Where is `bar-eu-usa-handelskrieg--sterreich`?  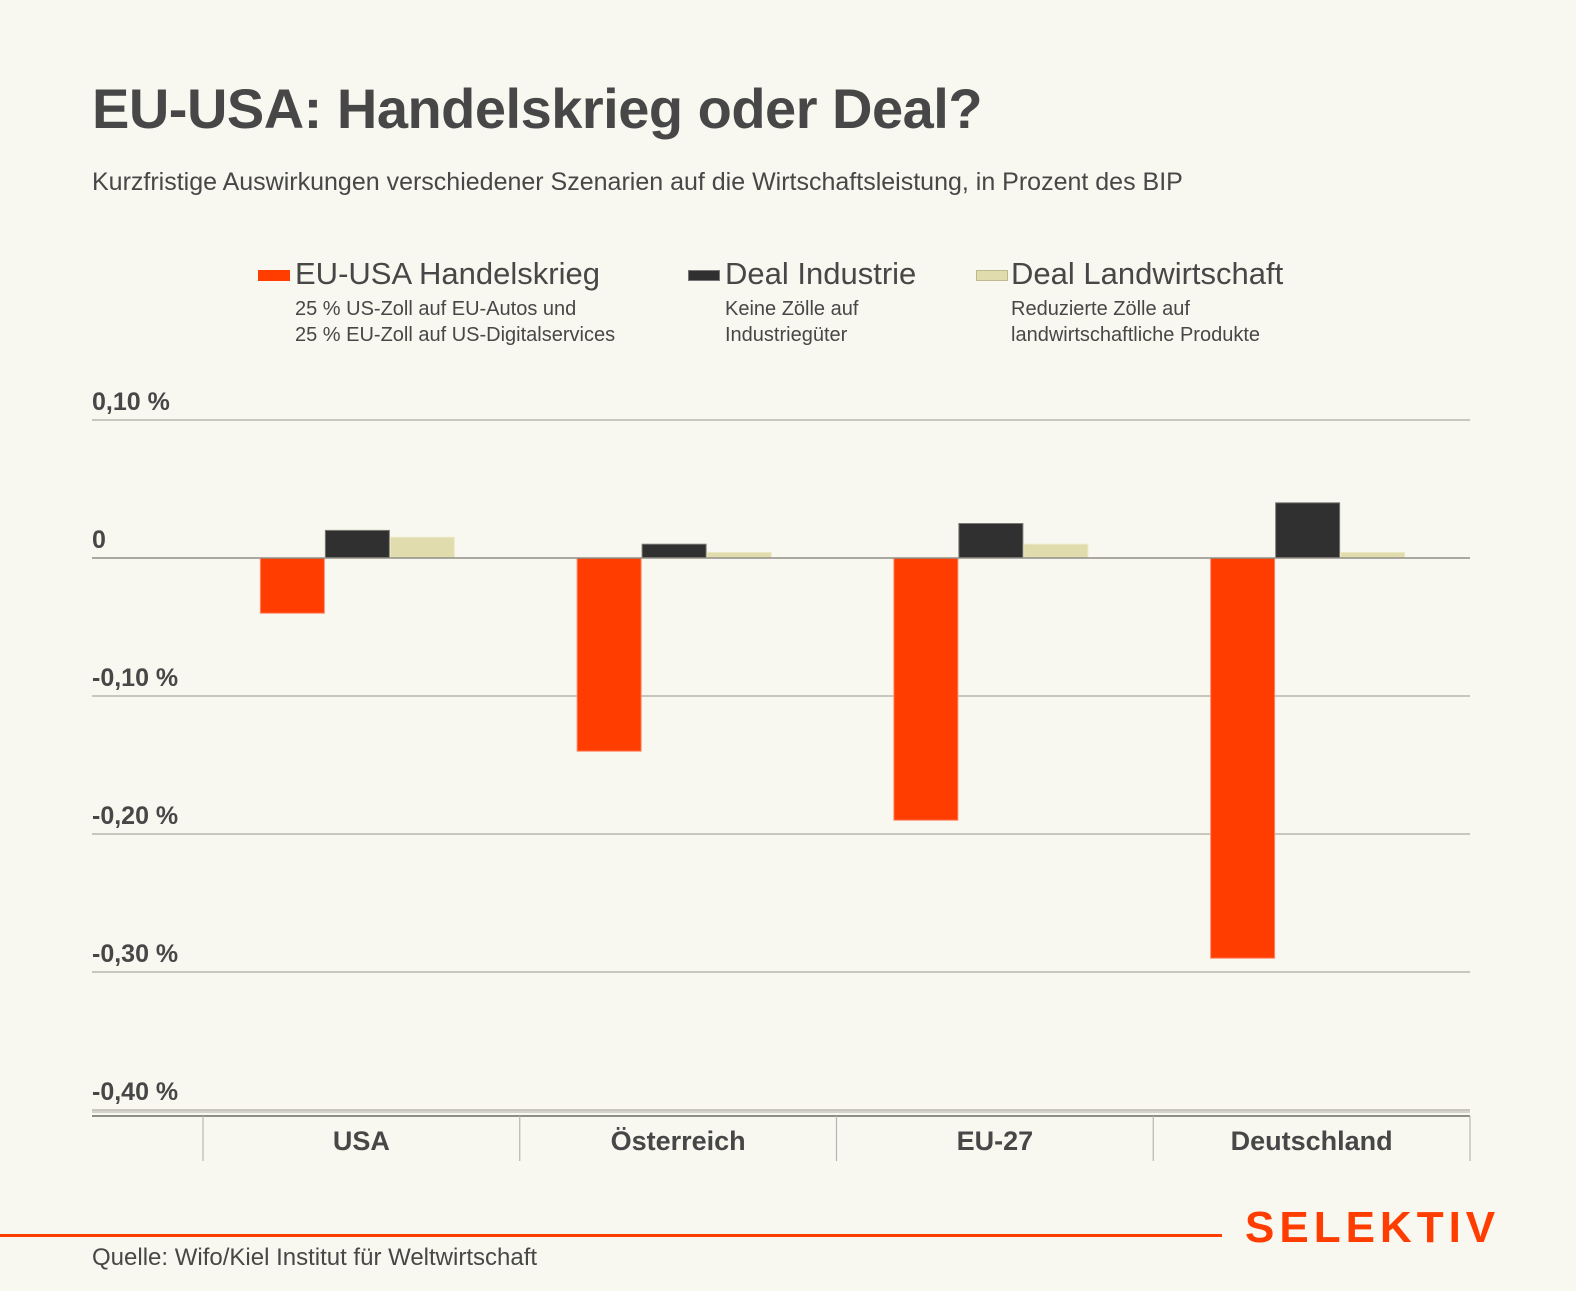 bar-eu-usa-handelskrieg--sterreich is located at coordinates (609, 654).